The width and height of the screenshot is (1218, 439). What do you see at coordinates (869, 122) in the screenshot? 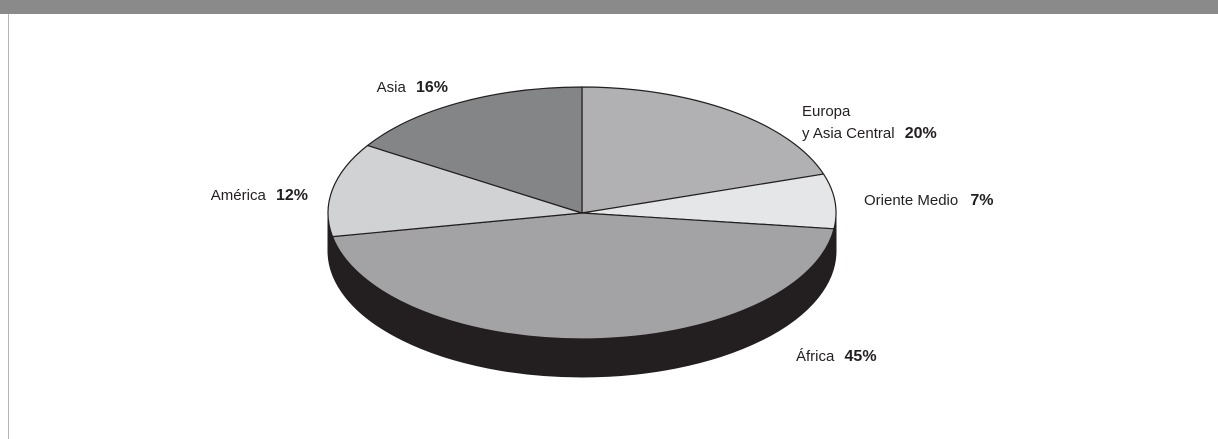
I see `slice-label-europa: Europa y Asia Central 20%` at bounding box center [869, 122].